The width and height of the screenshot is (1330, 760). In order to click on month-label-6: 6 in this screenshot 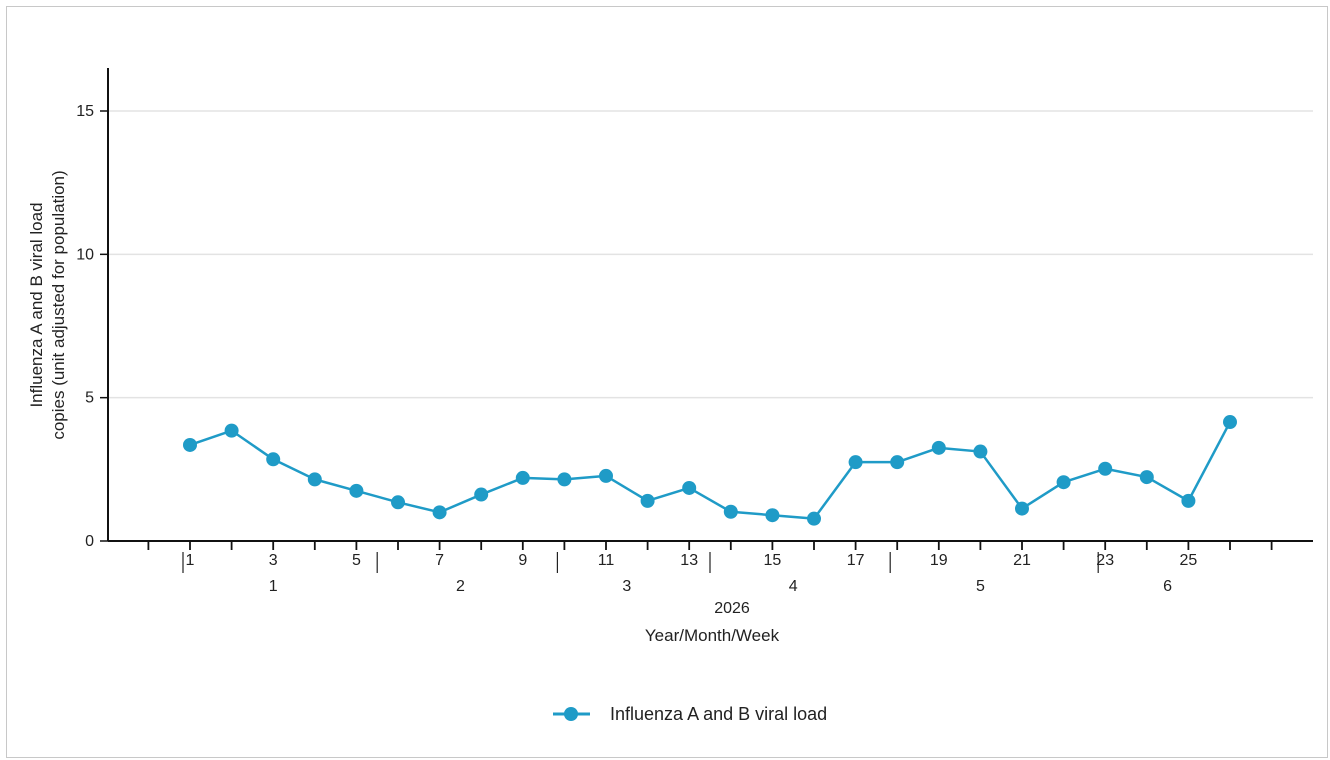, I will do `click(1167, 586)`.